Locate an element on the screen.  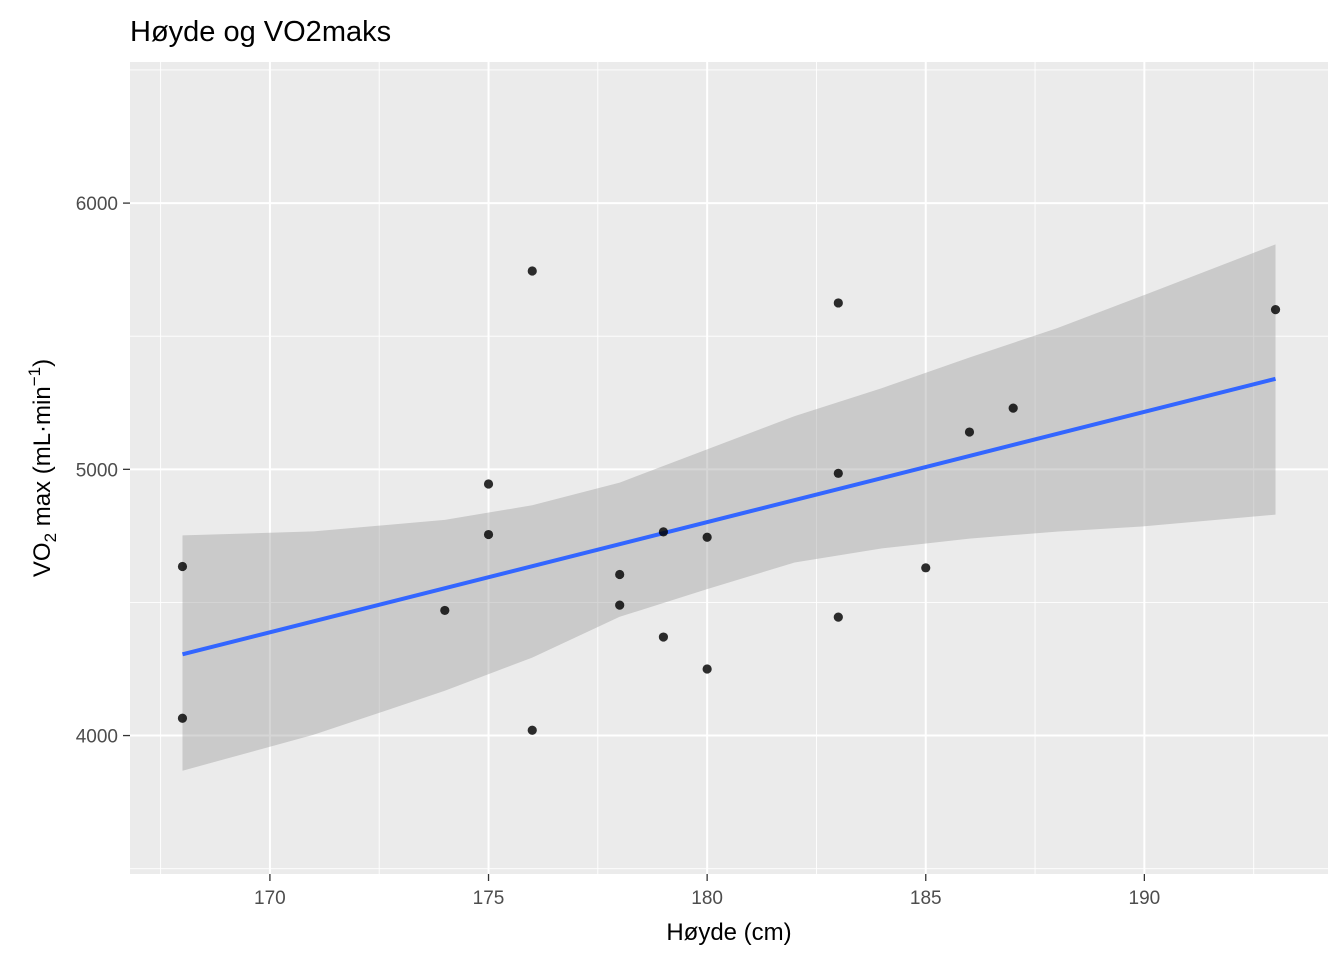
y-axis-title-prefix: VO is located at coordinates (42, 559).